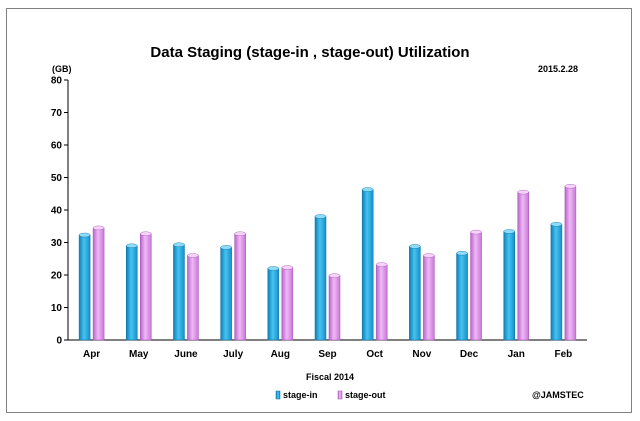 The height and width of the screenshot is (421, 640). What do you see at coordinates (340, 395) in the screenshot?
I see `legend-swatch-stage-out` at bounding box center [340, 395].